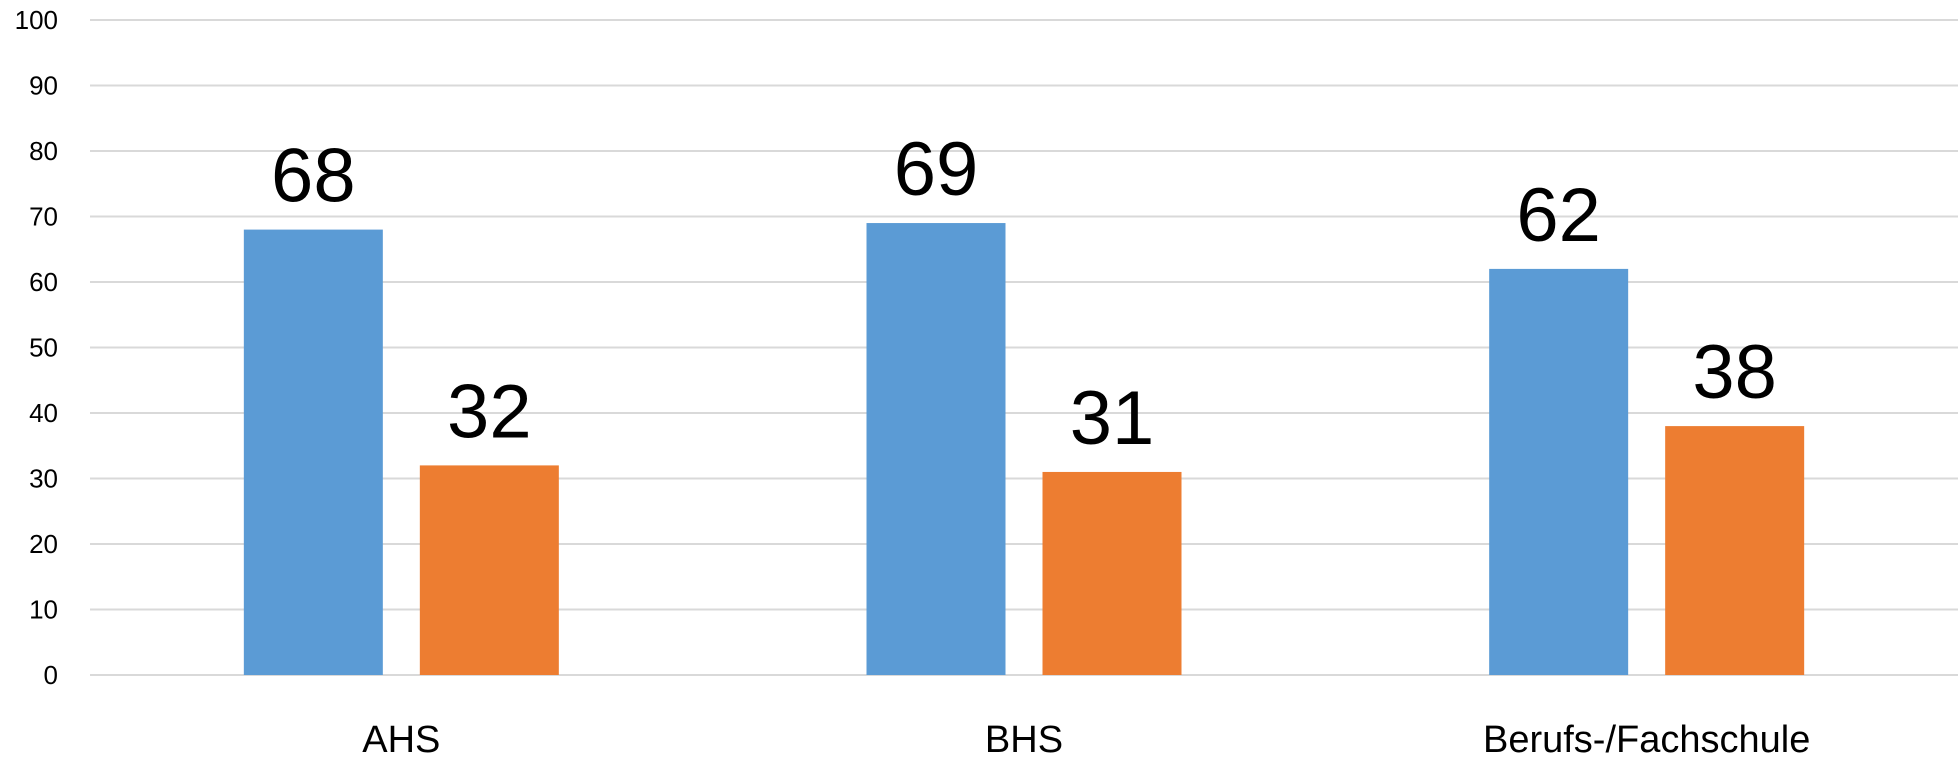 The width and height of the screenshot is (1958, 758). Describe the element at coordinates (43, 151) in the screenshot. I see `y-tick-label: 80` at that location.